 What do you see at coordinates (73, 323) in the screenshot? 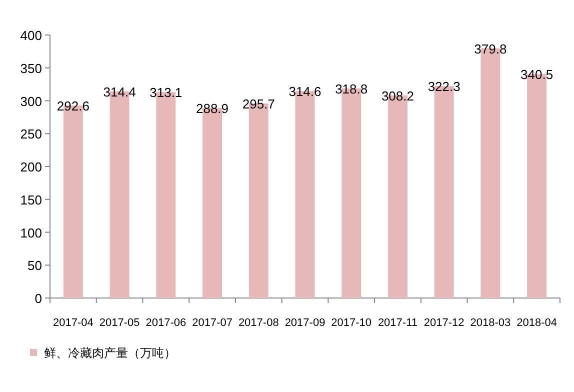
I see `x-tick-label: 2017-04` at bounding box center [73, 323].